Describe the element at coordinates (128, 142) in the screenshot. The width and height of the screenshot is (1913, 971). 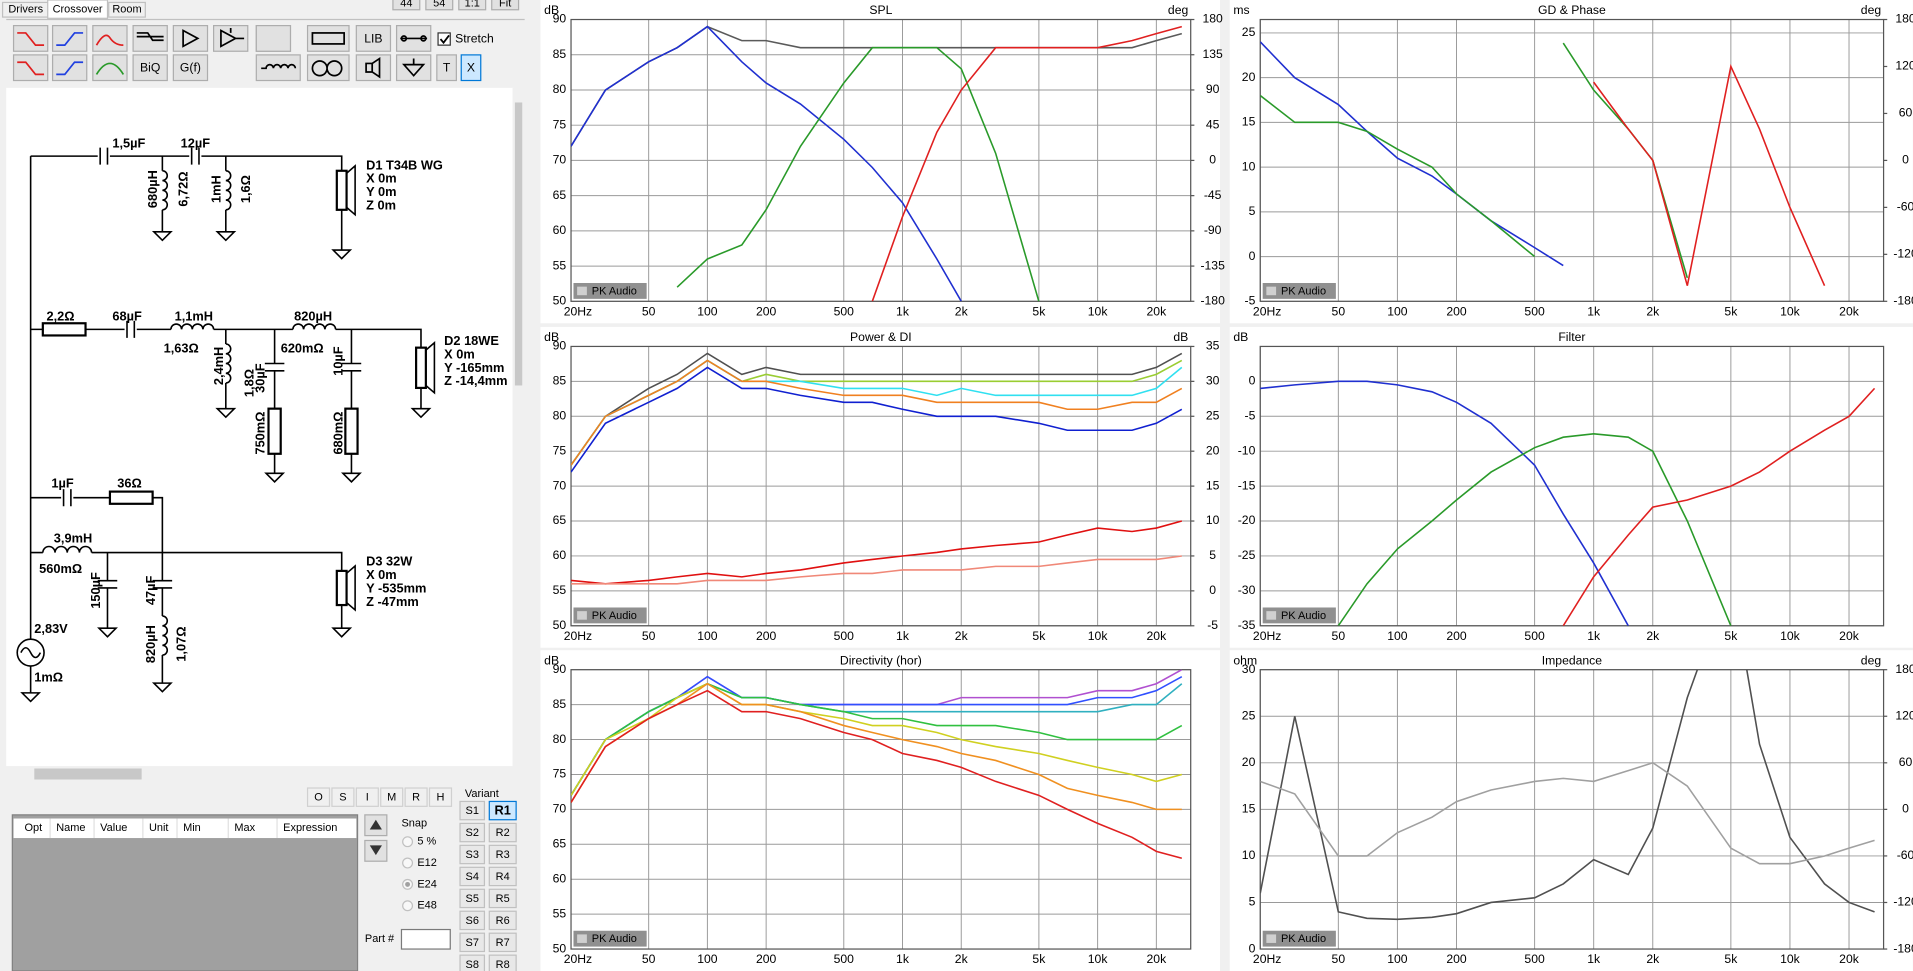
I see `component-label: 1,5µF` at that location.